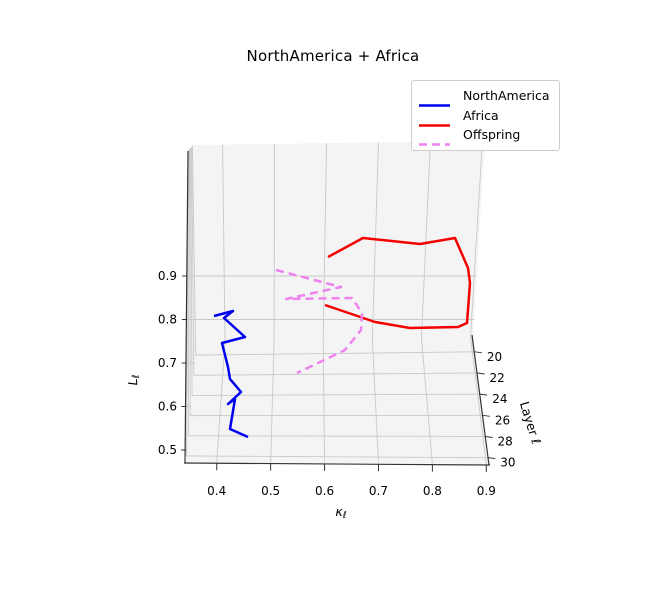 Image resolution: width=650 pixels, height=600 pixels. Describe the element at coordinates (270, 491) in the screenshot. I see `x-tick-label: 0.5` at that location.